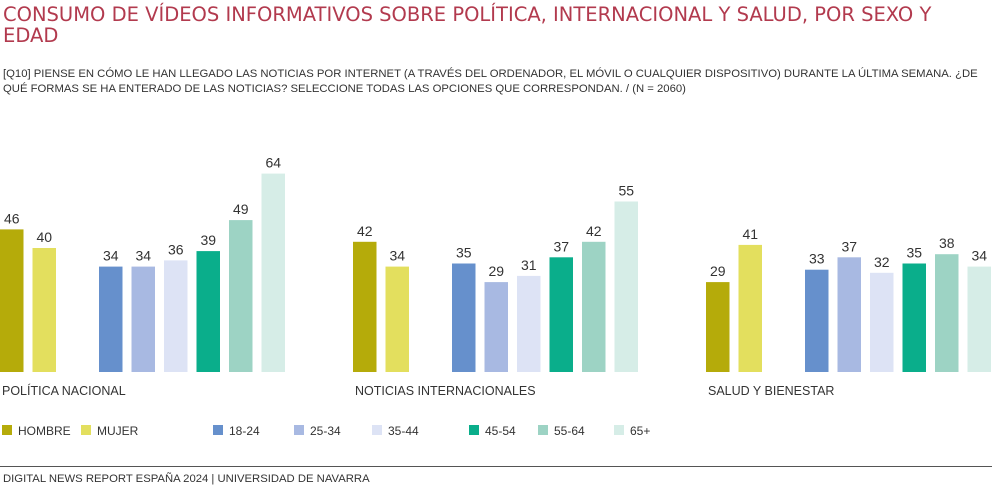 The height and width of the screenshot is (491, 992). What do you see at coordinates (273, 163) in the screenshot?
I see `data-label: 64` at bounding box center [273, 163].